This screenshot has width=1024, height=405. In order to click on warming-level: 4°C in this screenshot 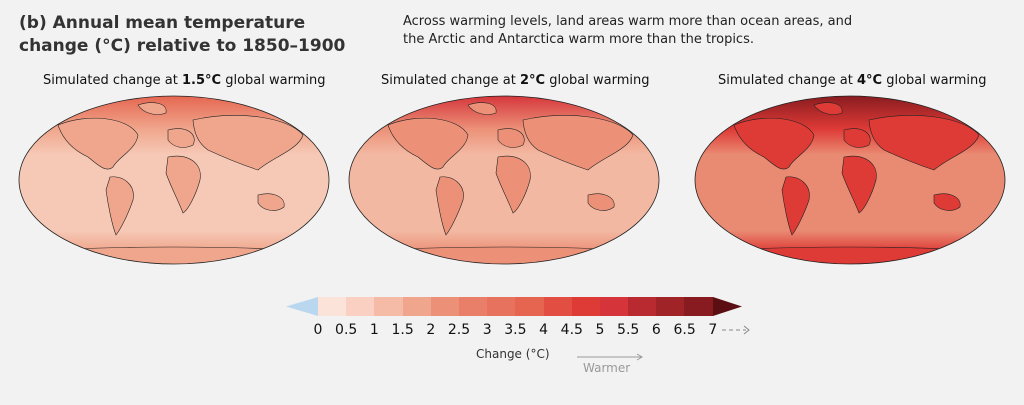, I will do `click(870, 80)`.